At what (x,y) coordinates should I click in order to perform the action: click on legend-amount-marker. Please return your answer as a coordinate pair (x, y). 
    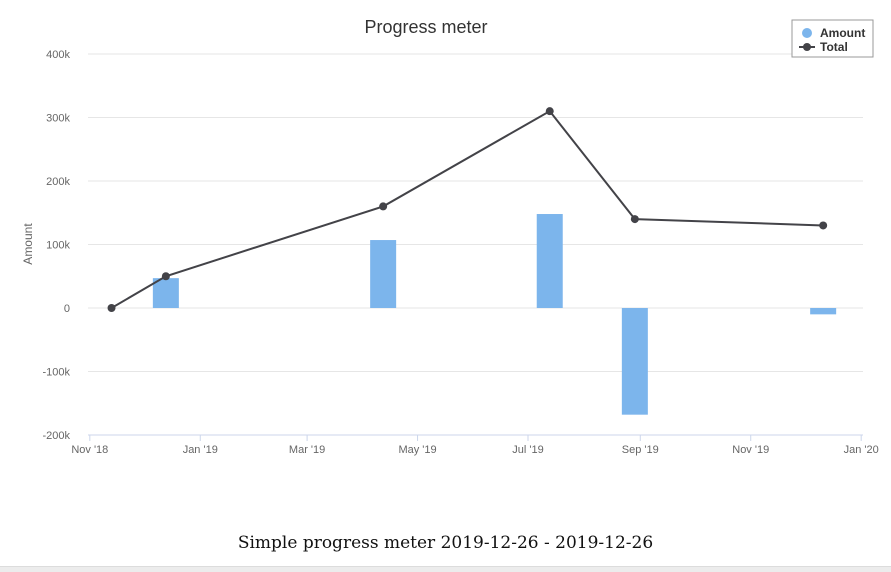
    Looking at the image, I should click on (807, 33).